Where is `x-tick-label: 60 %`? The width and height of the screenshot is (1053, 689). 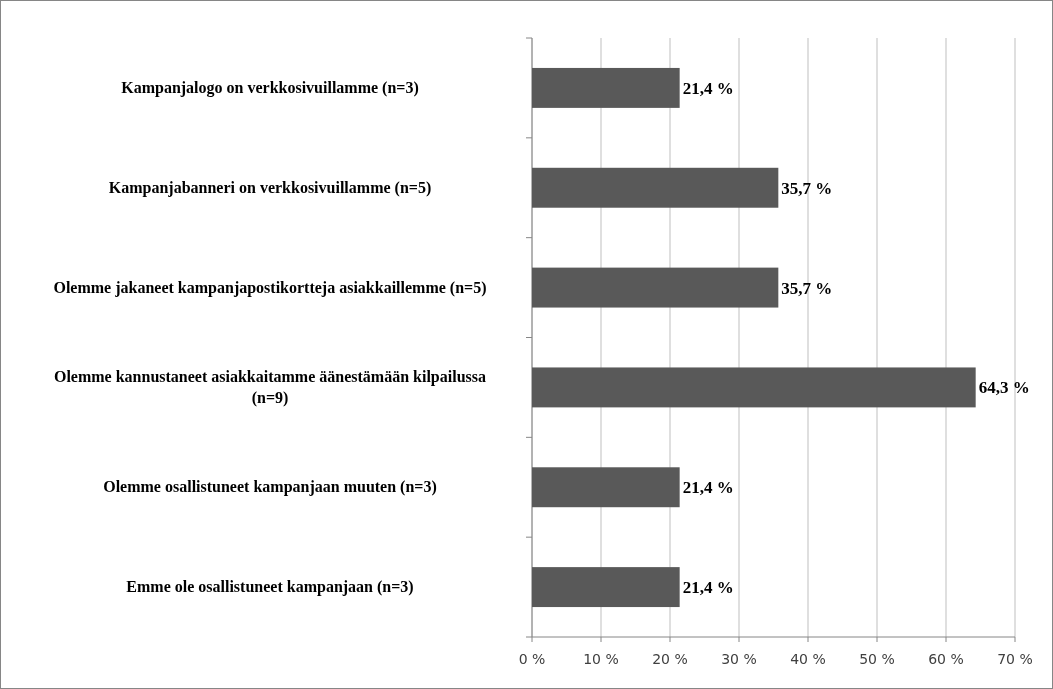
x-tick-label: 60 % is located at coordinates (946, 659).